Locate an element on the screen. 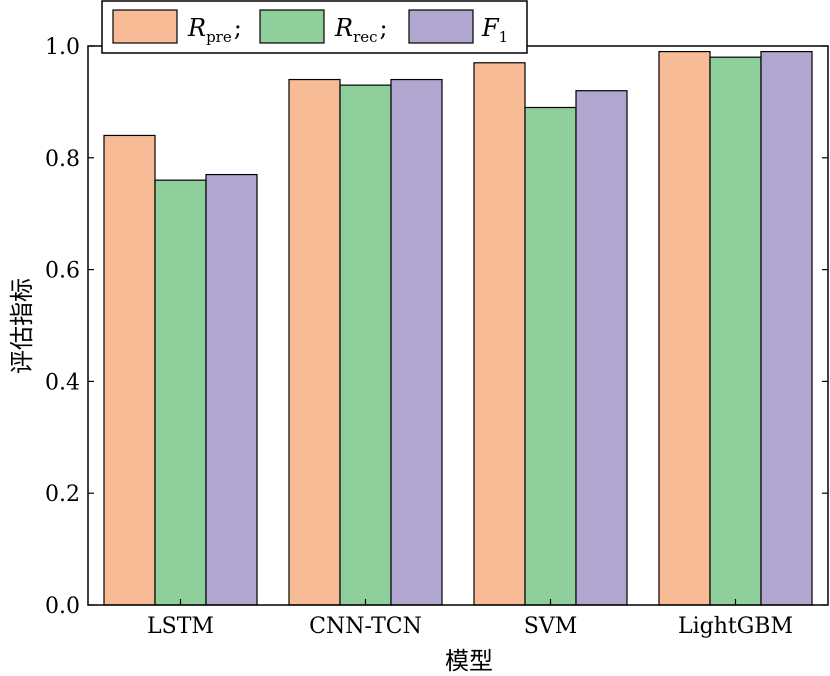 The height and width of the screenshot is (676, 830). x-tick-label: CNN-TCN is located at coordinates (365, 626).